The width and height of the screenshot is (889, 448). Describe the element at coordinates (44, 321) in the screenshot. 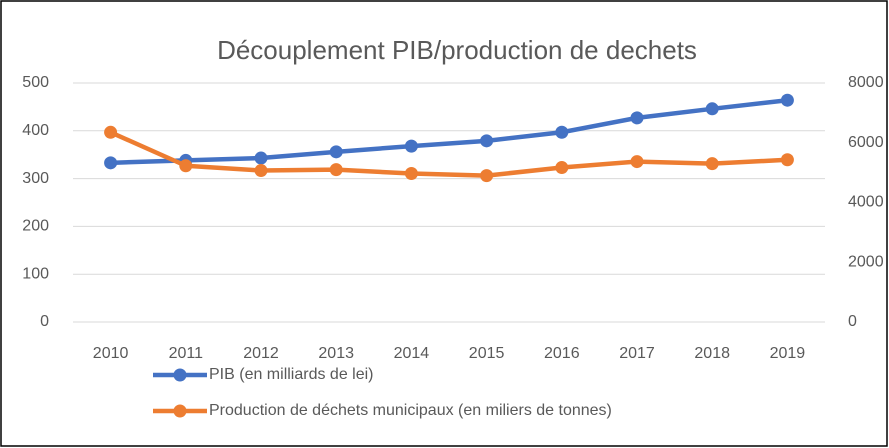

I see `y-tick-label: 0` at that location.